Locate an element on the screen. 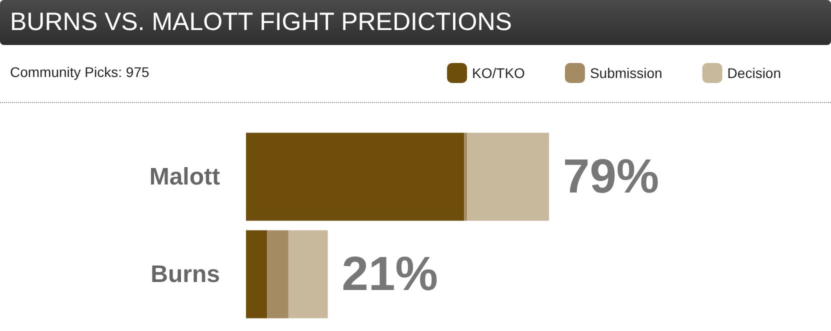 The width and height of the screenshot is (831, 331). y-tick-label: Malott is located at coordinates (184, 176).